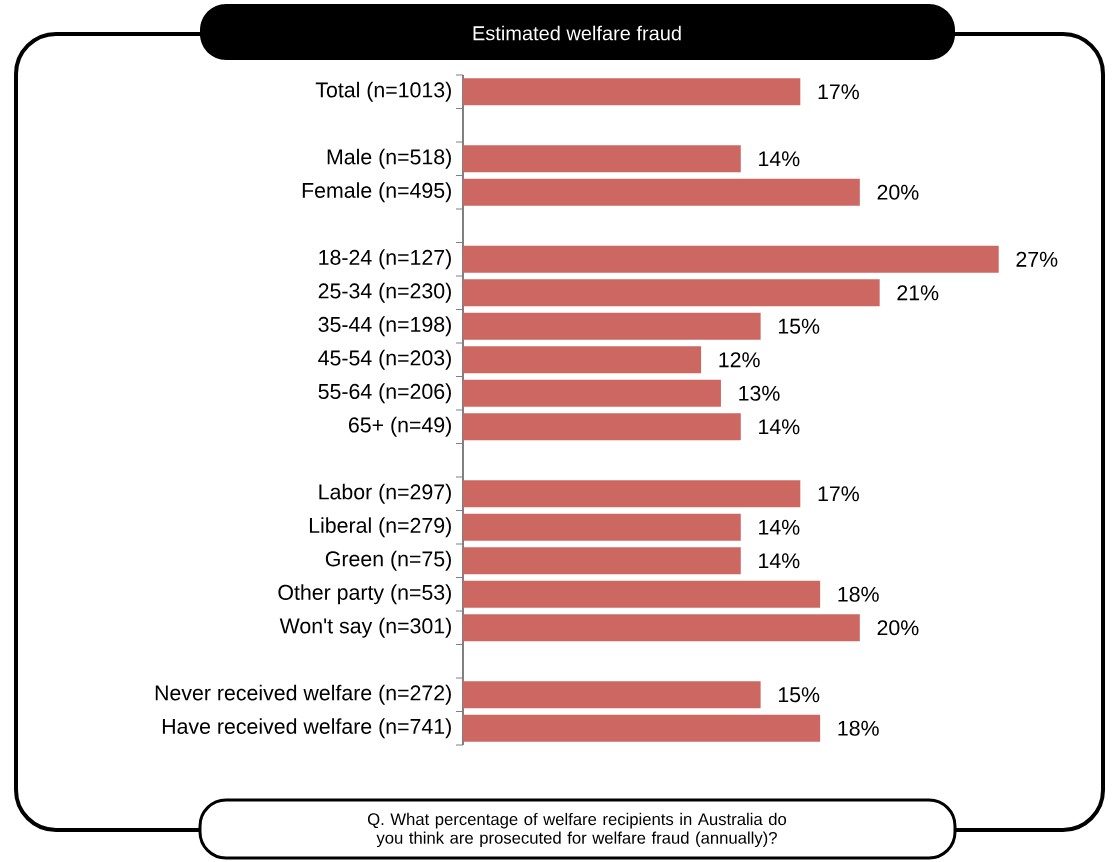 Image resolution: width=1115 pixels, height=862 pixels. Describe the element at coordinates (389, 158) in the screenshot. I see `y-tick-label: Male (n=518)` at that location.